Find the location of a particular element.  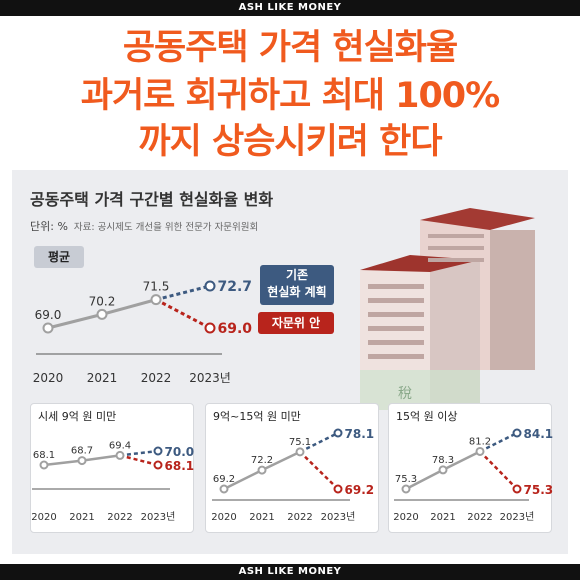

over-15-tick-label: 2020 is located at coordinates (405, 517).